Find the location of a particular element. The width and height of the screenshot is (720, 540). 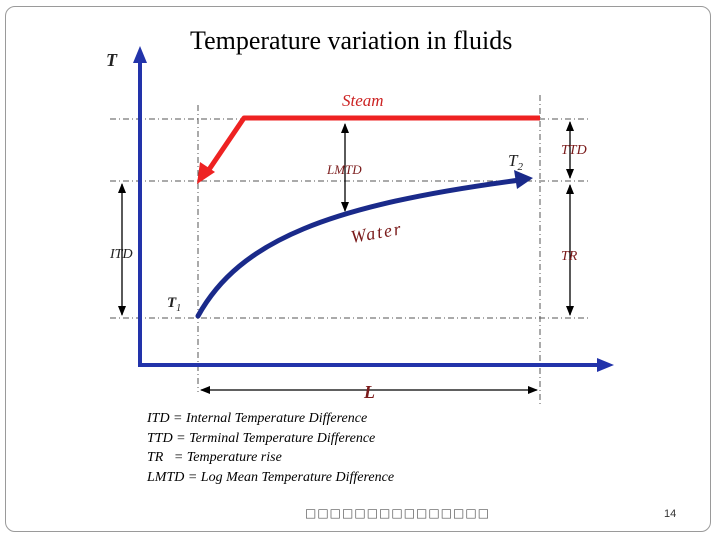

legend-itd: ITD = Internal Temperature Difference is located at coordinates (257, 418).